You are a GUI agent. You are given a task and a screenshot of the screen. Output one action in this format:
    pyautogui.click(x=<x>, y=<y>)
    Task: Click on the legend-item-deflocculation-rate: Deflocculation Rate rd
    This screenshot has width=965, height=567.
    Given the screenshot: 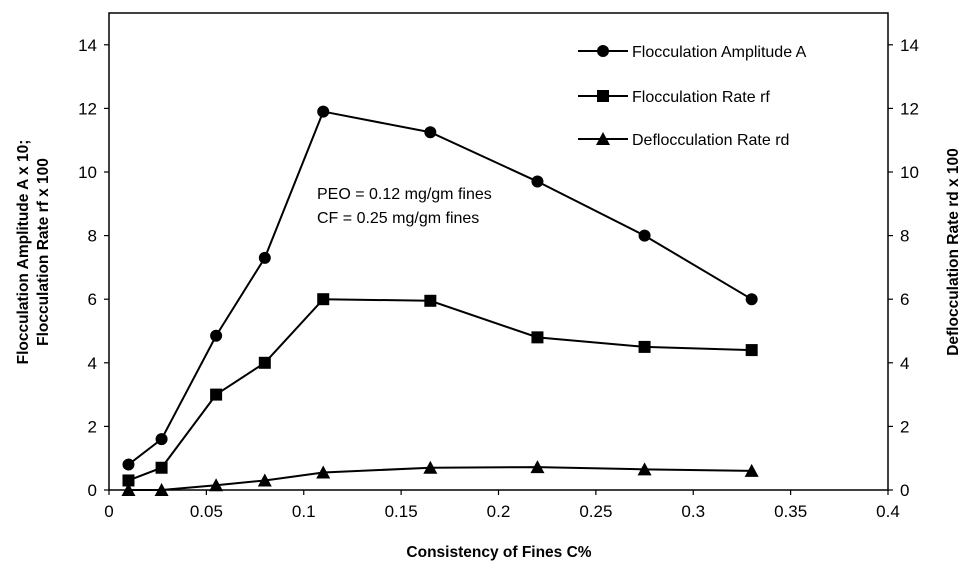 What is the action you would take?
    pyautogui.click(x=683, y=140)
    